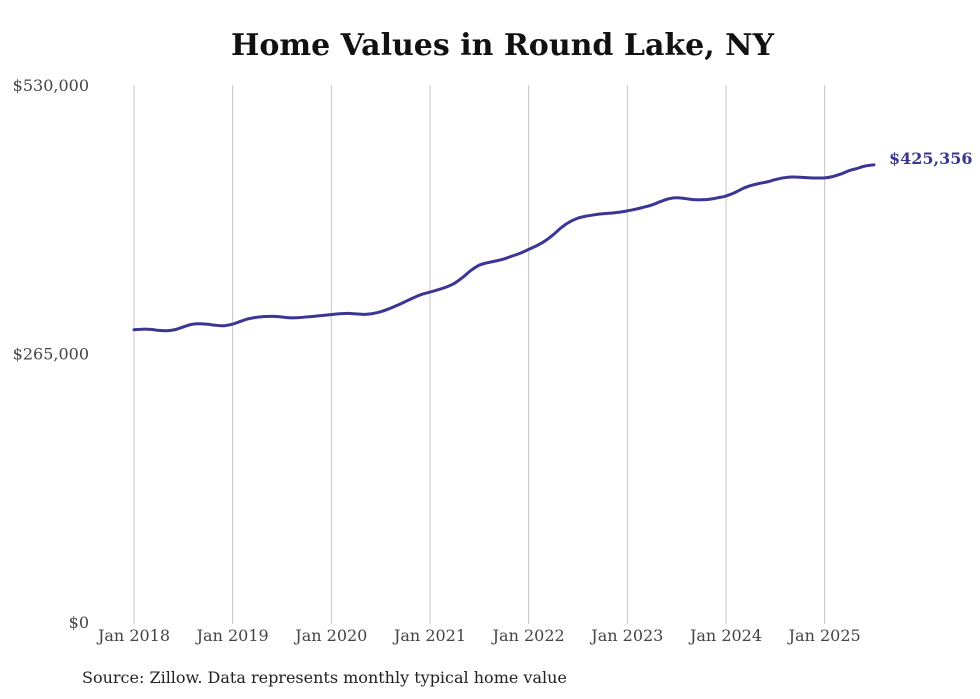  I want to click on x-tick-label: Jan 2024, so click(725, 635).